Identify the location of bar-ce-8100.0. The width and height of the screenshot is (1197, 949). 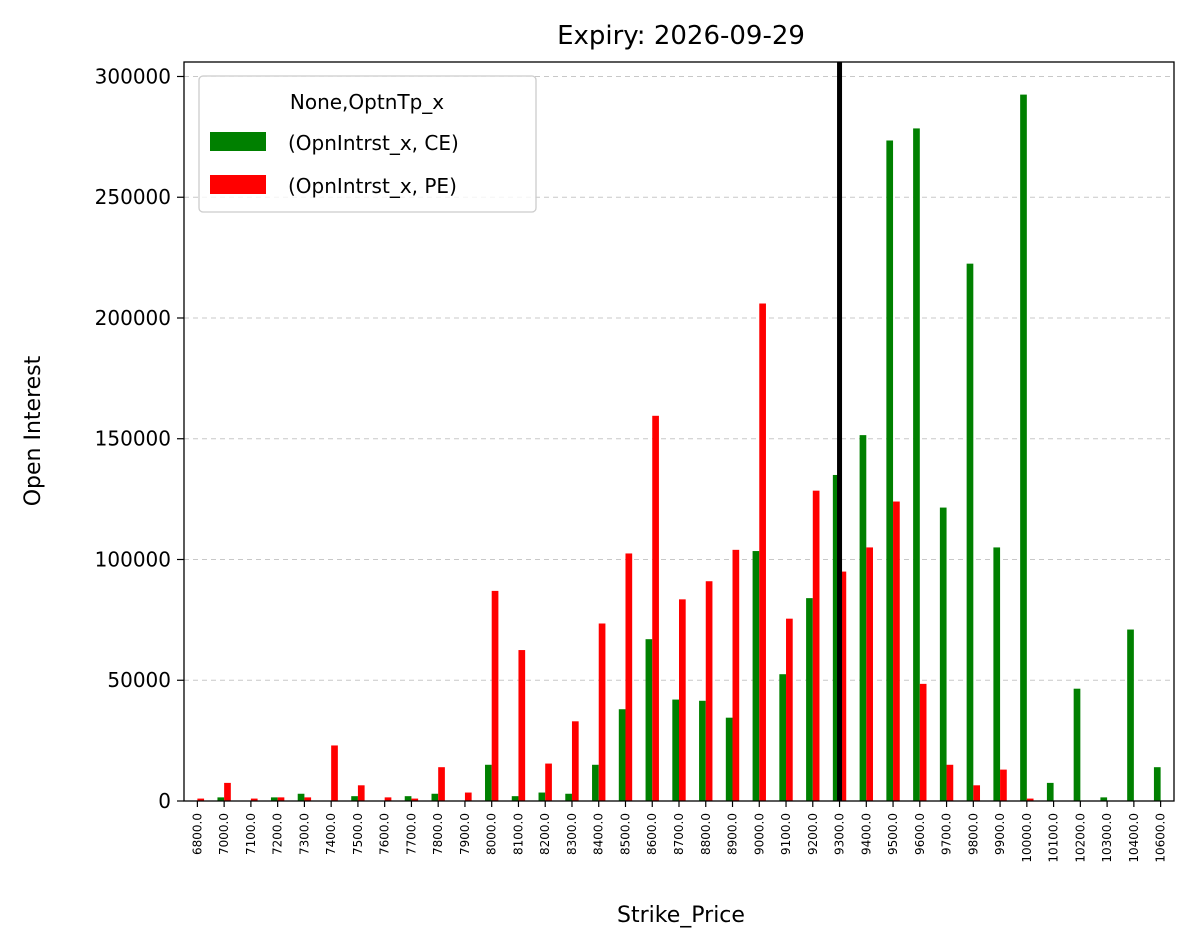
(515, 798).